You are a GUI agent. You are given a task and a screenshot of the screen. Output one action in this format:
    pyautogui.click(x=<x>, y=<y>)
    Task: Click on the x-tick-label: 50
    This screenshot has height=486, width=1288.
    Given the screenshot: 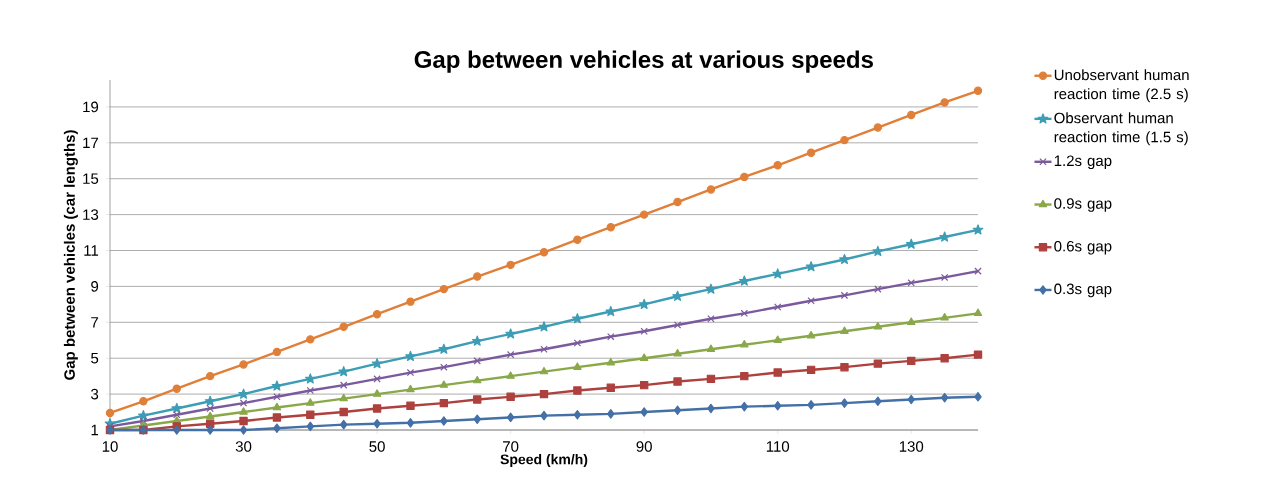 What is the action you would take?
    pyautogui.click(x=377, y=446)
    